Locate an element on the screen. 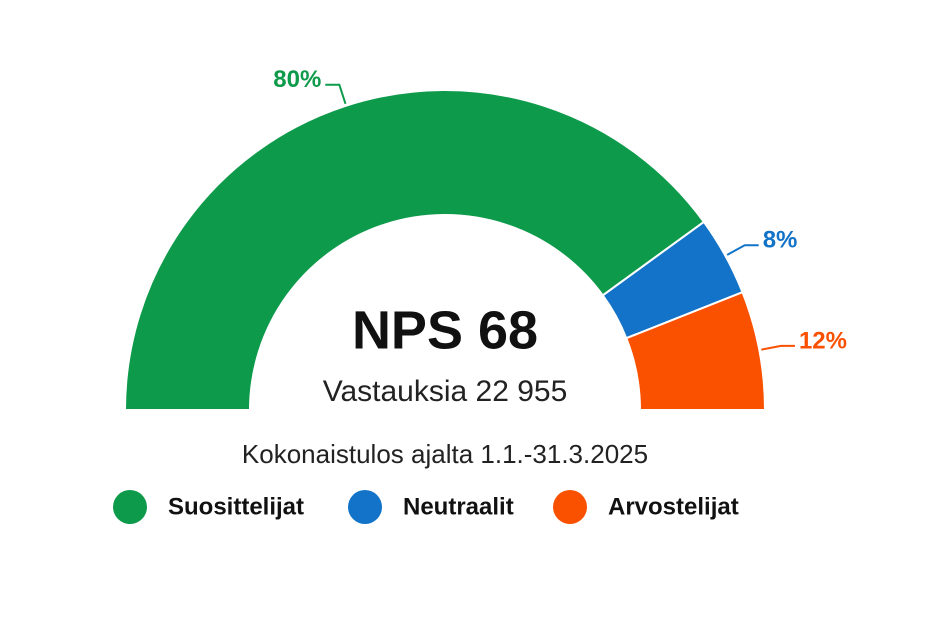 The height and width of the screenshot is (618, 927). legend-label: Arvostelijat is located at coordinates (673, 506).